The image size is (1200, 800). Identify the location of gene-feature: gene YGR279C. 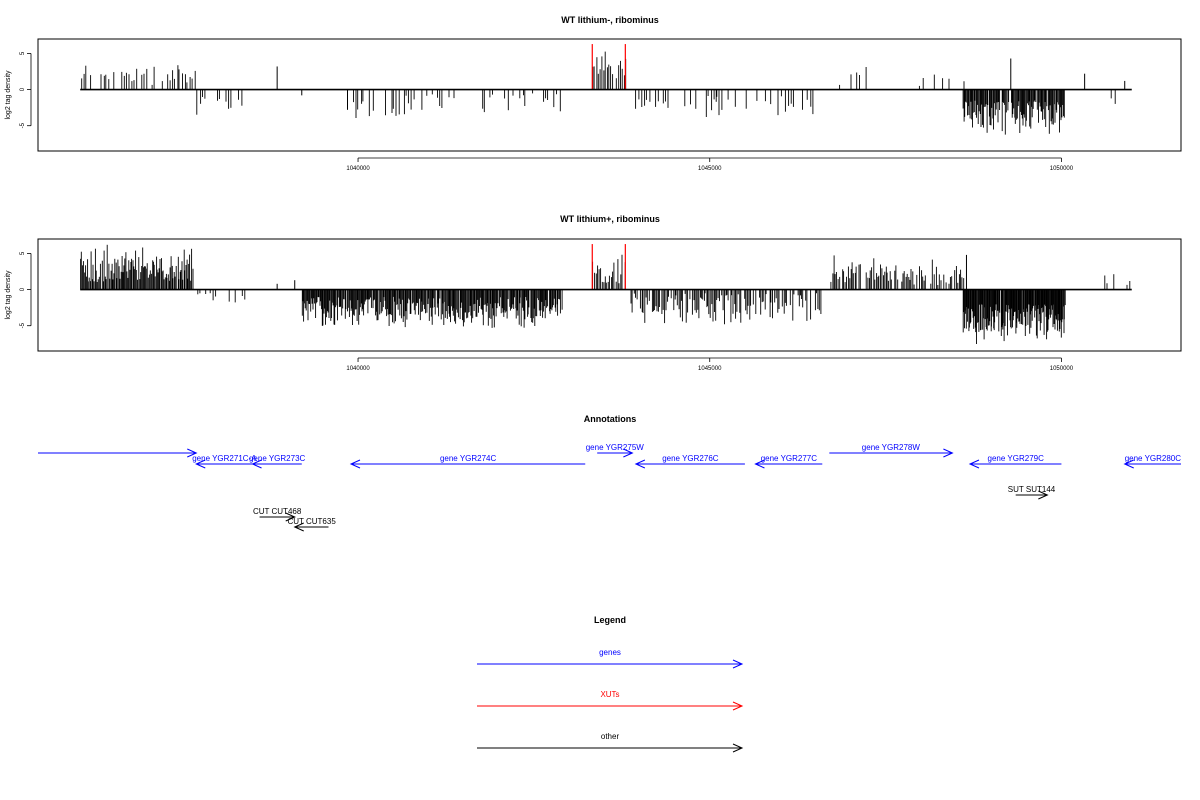
(1015, 461).